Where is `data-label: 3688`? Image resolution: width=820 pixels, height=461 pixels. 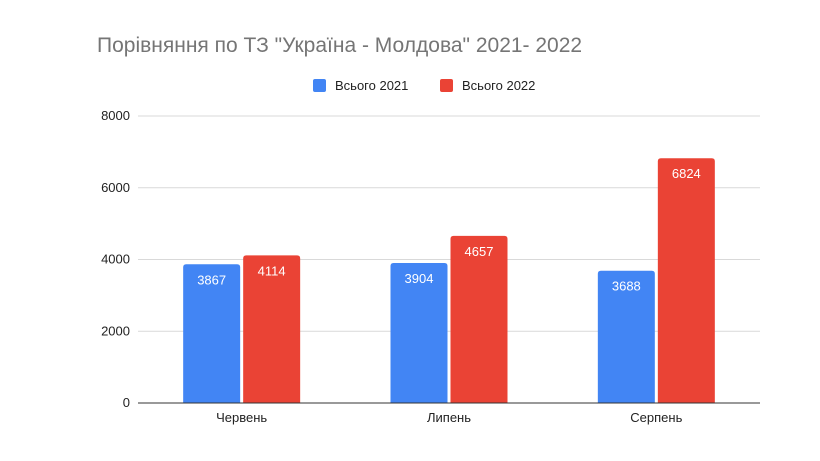 data-label: 3688 is located at coordinates (626, 286).